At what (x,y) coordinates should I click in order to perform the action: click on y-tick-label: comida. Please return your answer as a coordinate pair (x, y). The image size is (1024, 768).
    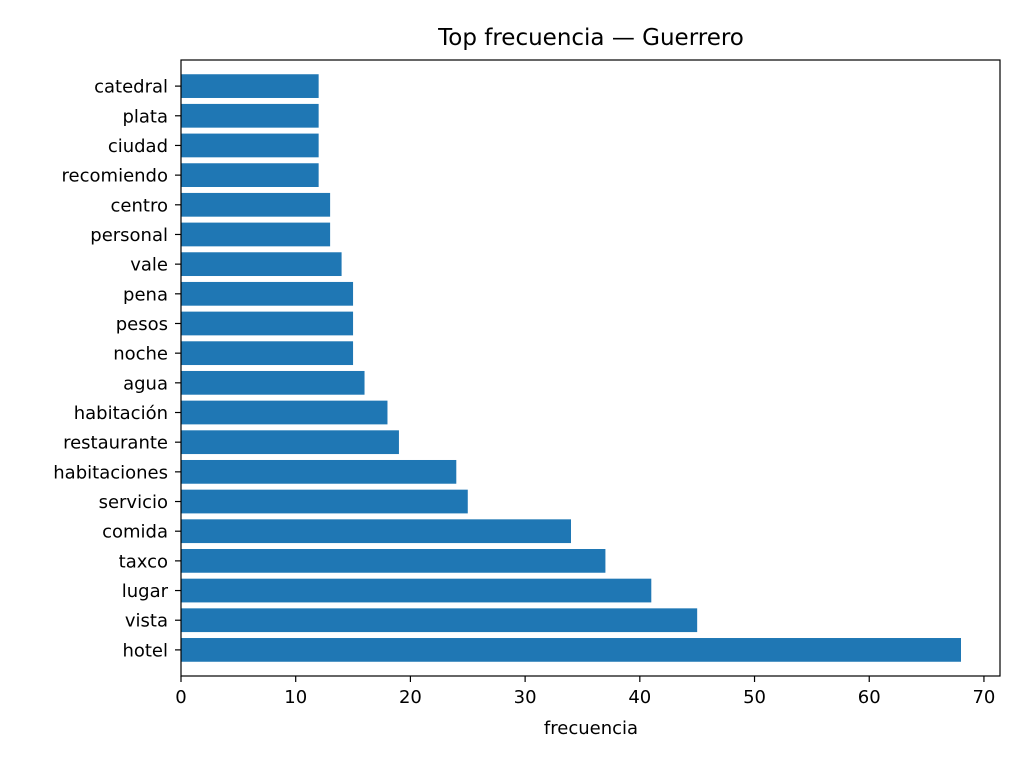
    Looking at the image, I should click on (135, 532).